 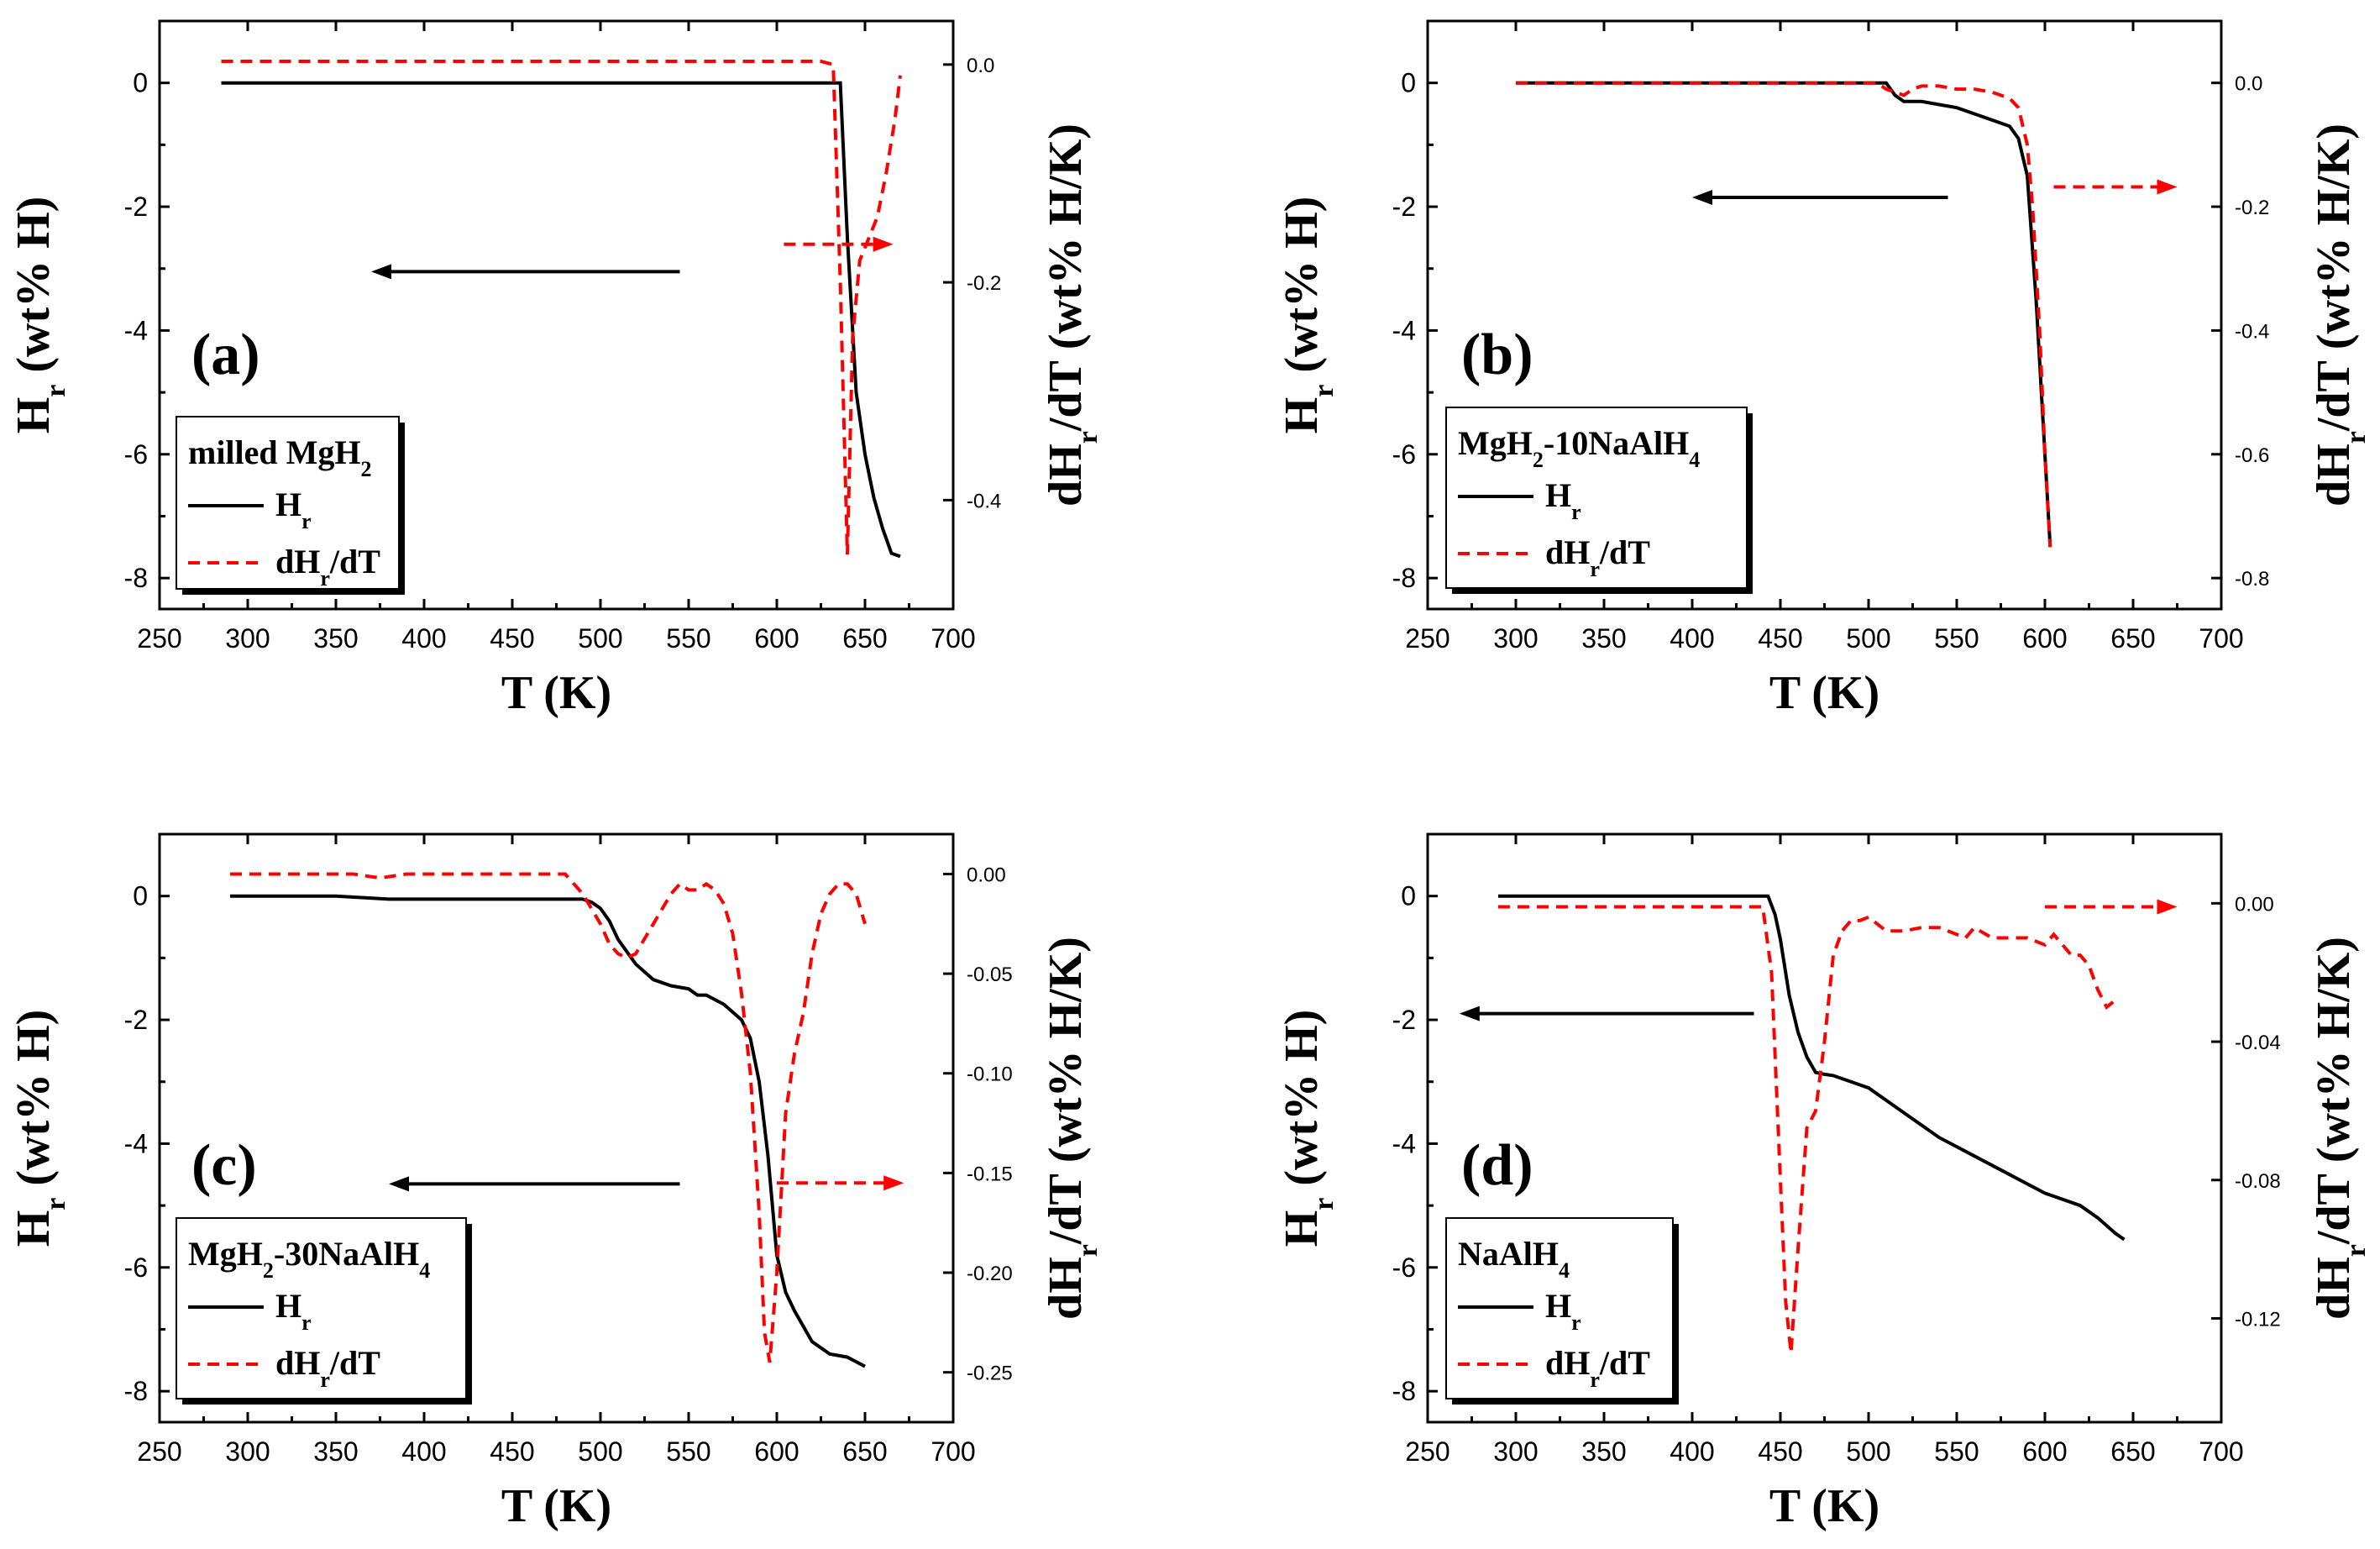 I want to click on panel-label: (b), so click(x=1497, y=355).